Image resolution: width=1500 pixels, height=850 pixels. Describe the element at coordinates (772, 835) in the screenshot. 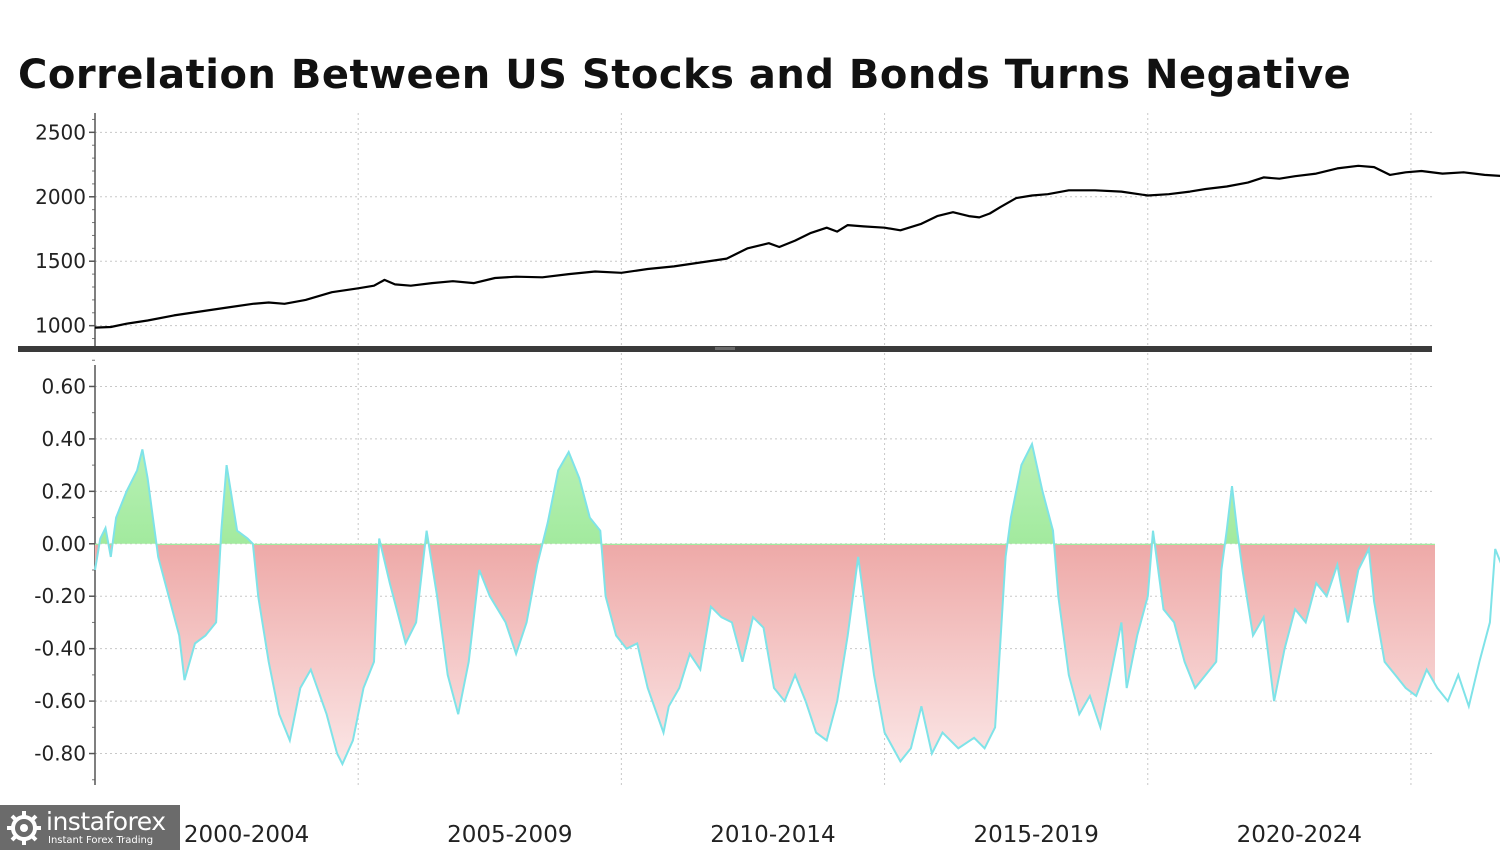

I see `x-axis-label: 2010-2014` at that location.